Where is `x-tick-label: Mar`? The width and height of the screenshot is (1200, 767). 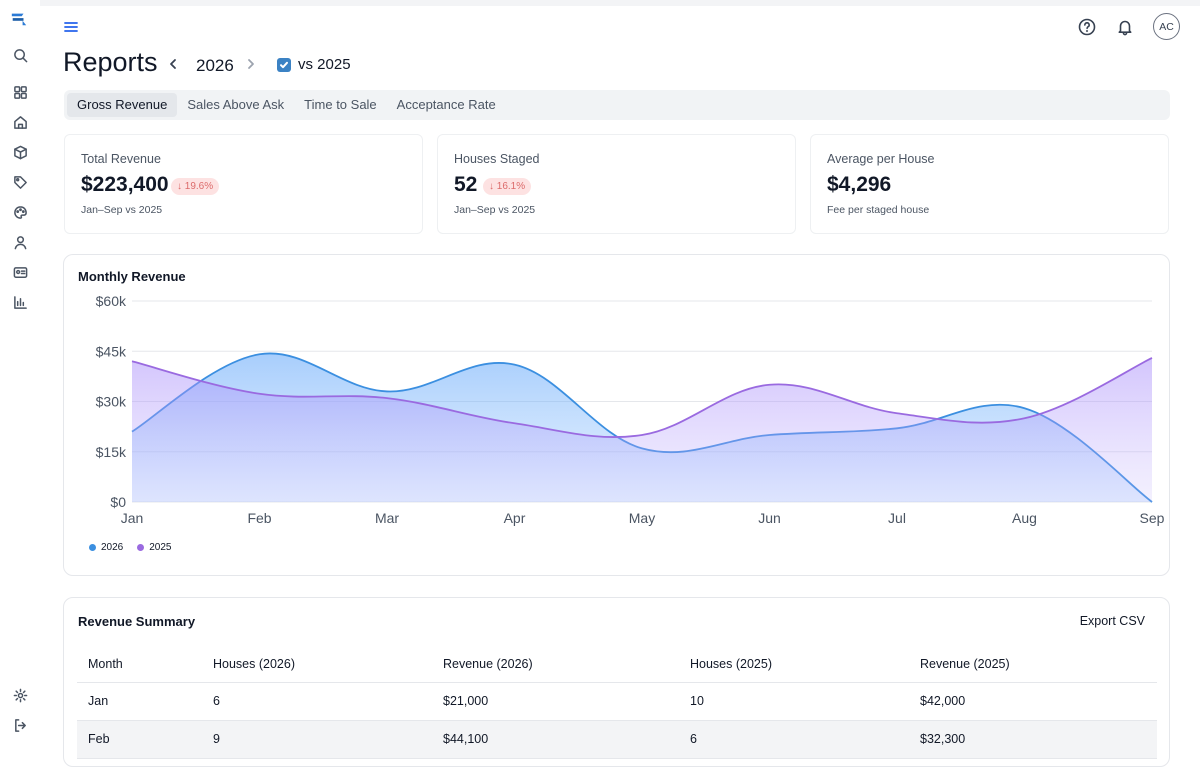 x-tick-label: Mar is located at coordinates (387, 518).